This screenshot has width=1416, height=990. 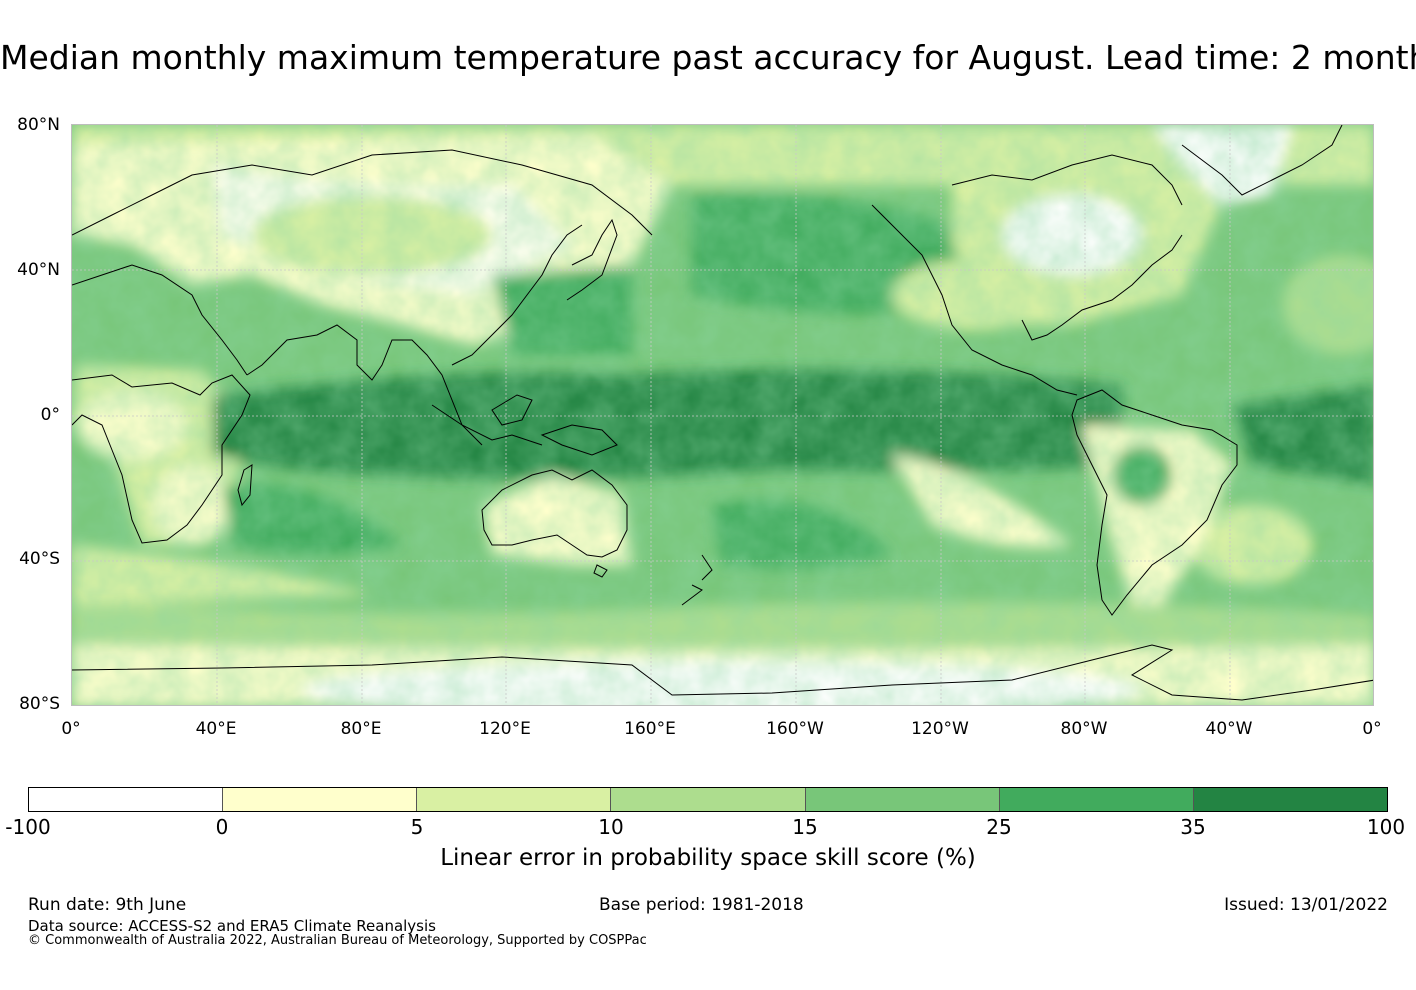 What do you see at coordinates (1193, 827) in the screenshot?
I see `colorbar-tick: 35` at bounding box center [1193, 827].